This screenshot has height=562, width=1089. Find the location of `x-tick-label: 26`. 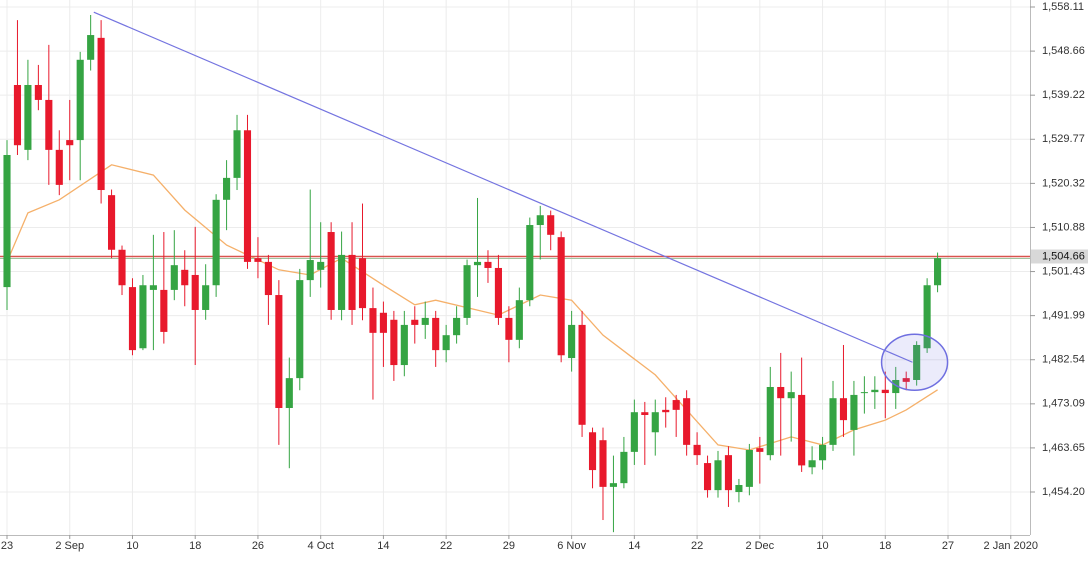

x-tick-label: 26 is located at coordinates (258, 546).